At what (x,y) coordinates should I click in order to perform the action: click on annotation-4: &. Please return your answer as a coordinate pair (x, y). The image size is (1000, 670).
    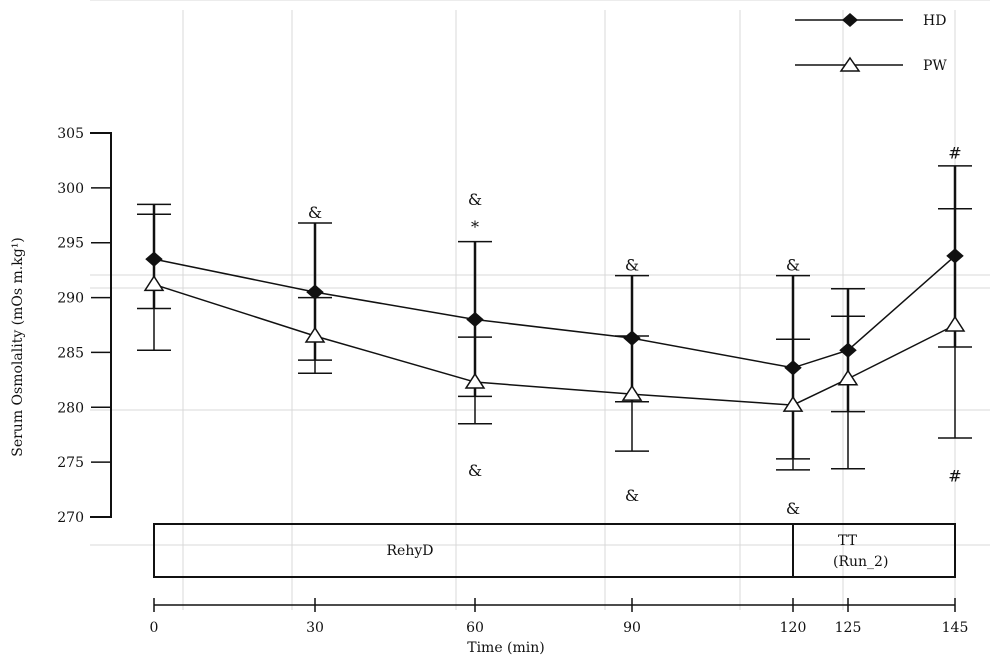
    Looking at the image, I should click on (793, 265).